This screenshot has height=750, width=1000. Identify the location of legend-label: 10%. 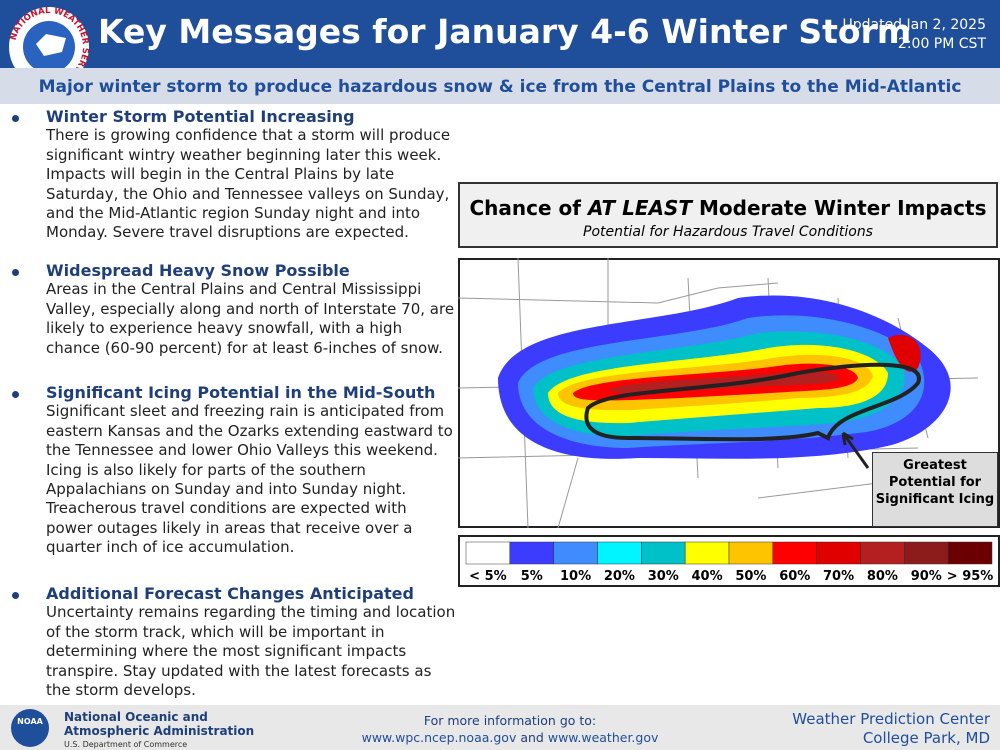
(575, 576).